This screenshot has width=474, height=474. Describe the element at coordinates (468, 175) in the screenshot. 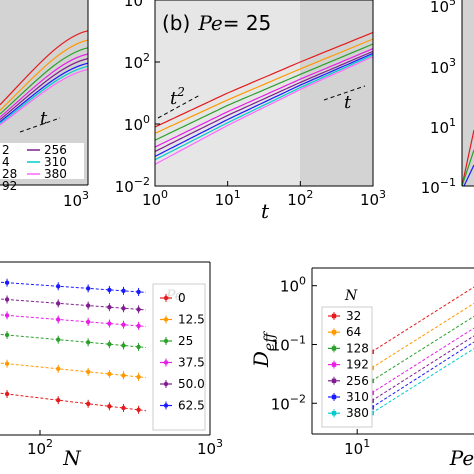

I see `panel-c-line-blue` at that location.